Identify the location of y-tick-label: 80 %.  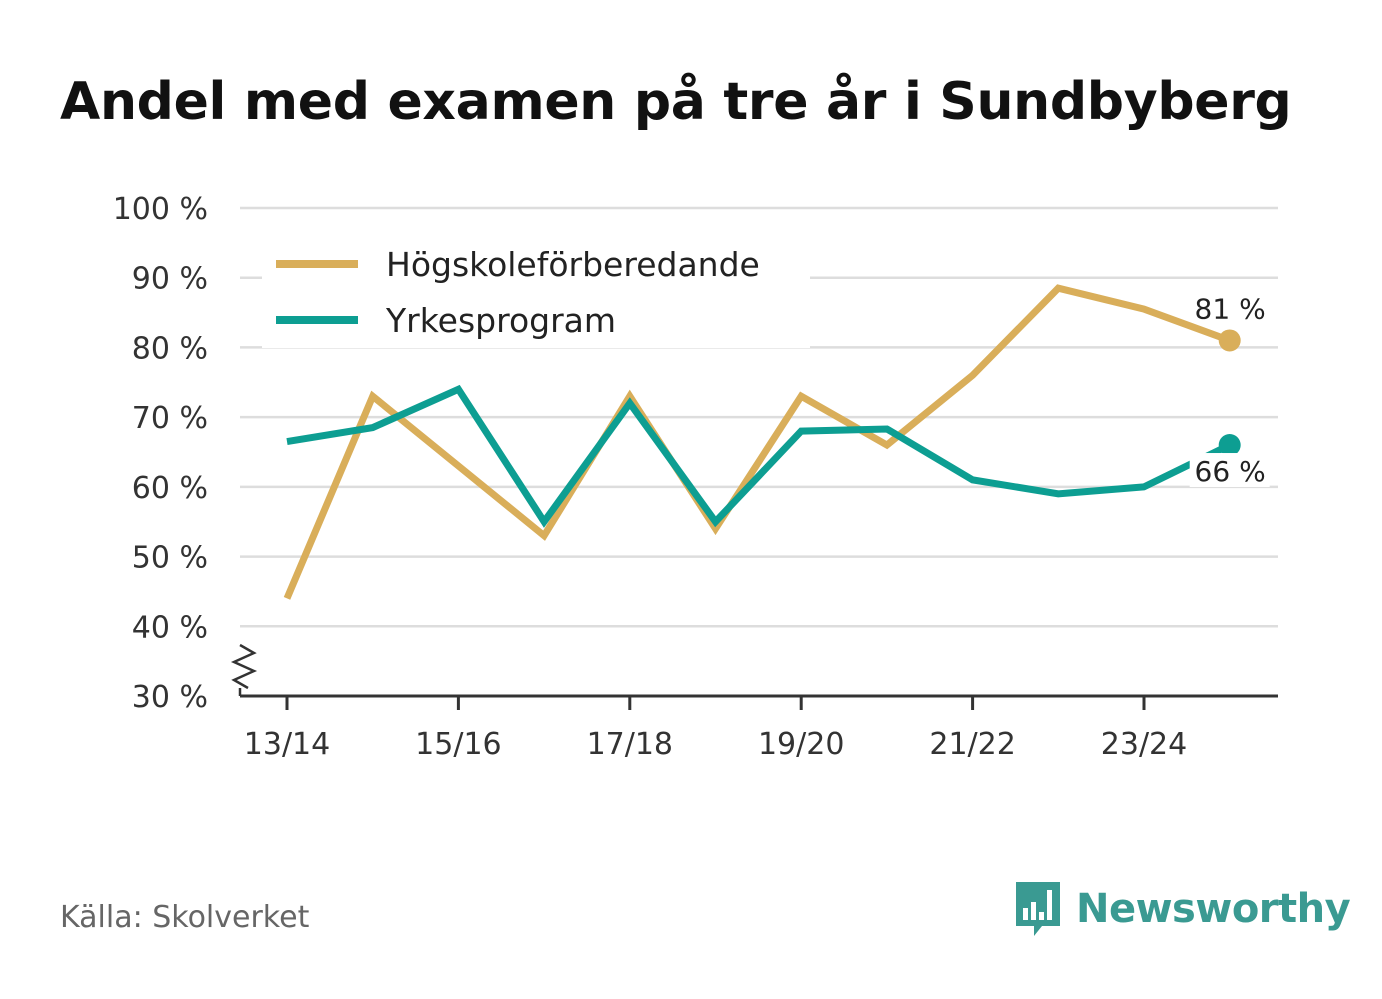
(170, 348).